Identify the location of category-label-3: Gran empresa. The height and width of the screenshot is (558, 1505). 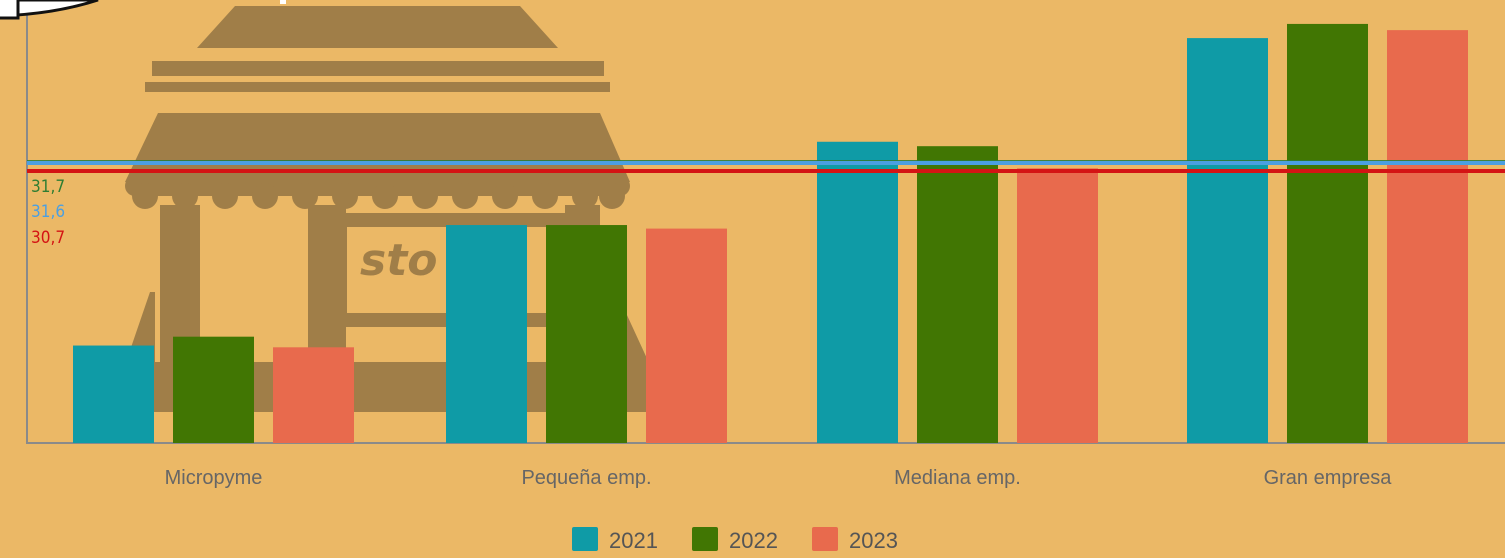
(1328, 478).